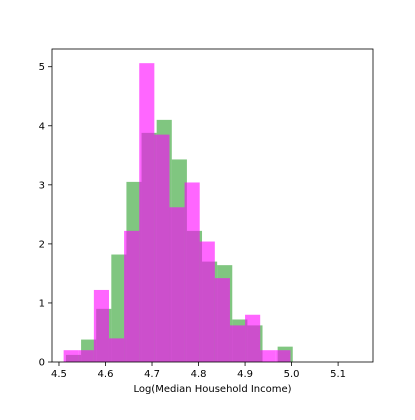  I want to click on x-tick-label: 4.7, so click(152, 374).